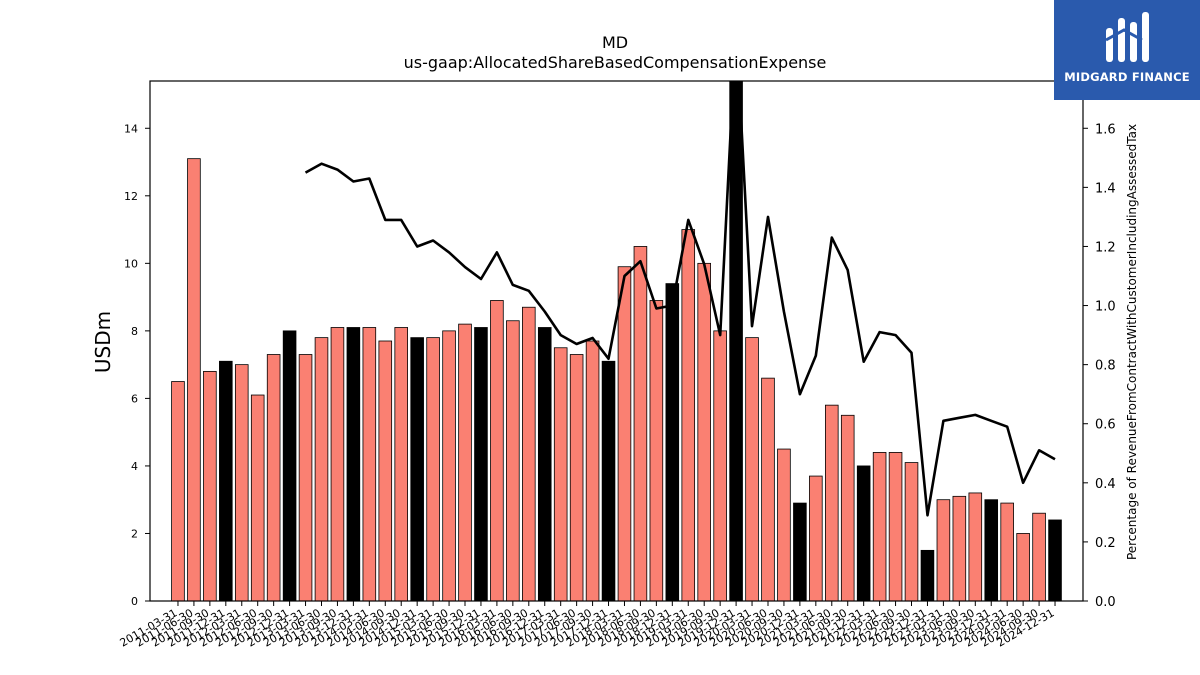 This screenshot has height=675, width=1200. I want to click on y-tick-label: 14, so click(131, 128).